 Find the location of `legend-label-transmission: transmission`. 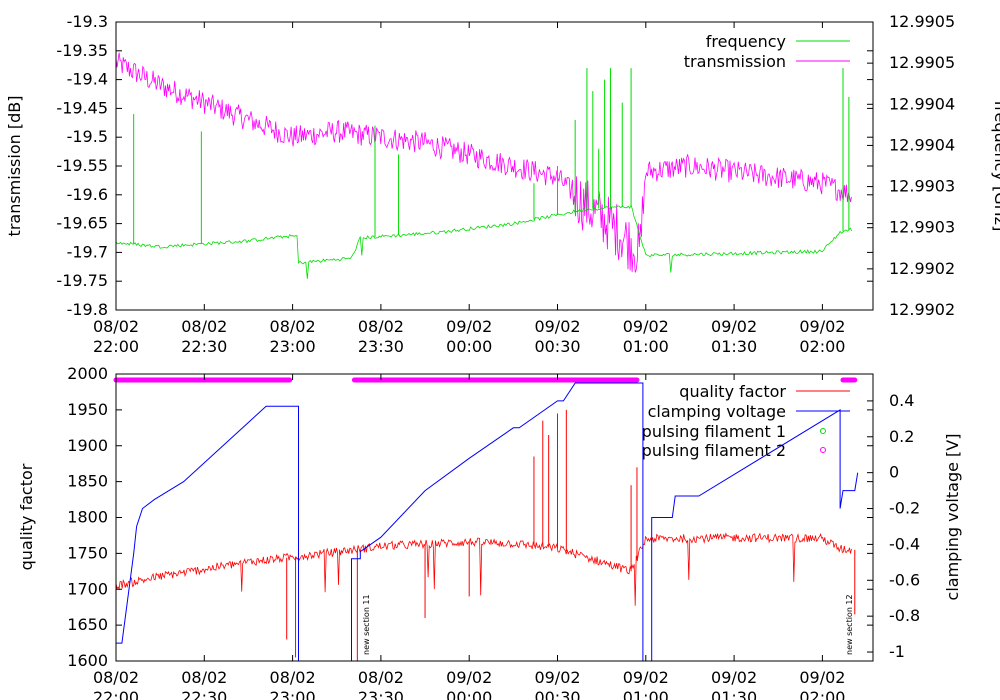

legend-label-transmission: transmission is located at coordinates (735, 61).